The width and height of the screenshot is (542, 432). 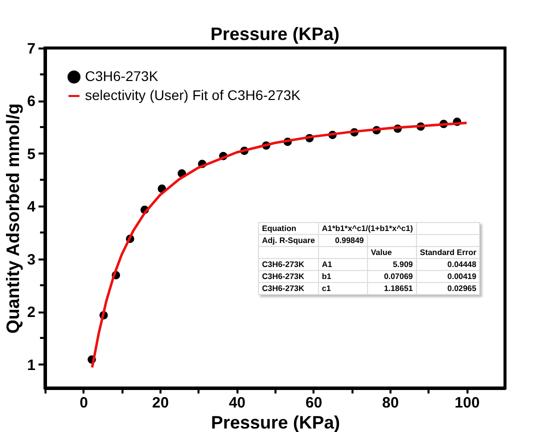 What do you see at coordinates (367, 228) in the screenshot?
I see `annotation: A1*b1*x^c1/(1+b1*x^c1)` at bounding box center [367, 228].